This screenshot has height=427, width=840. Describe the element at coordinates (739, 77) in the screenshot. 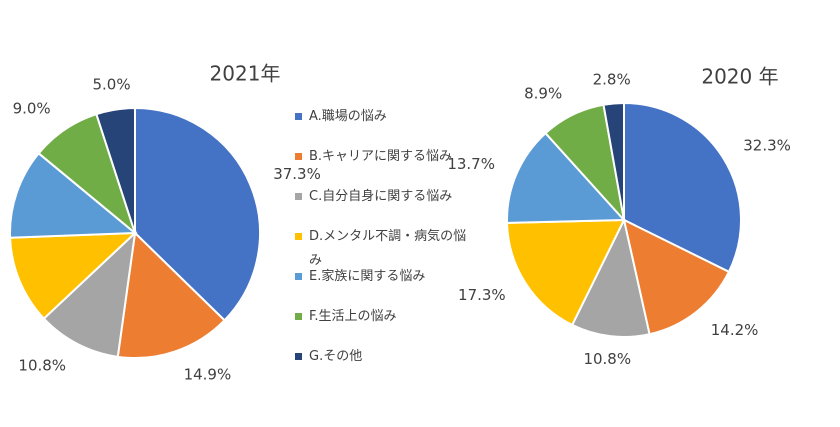

I see `chart-title: 2020 年` at that location.